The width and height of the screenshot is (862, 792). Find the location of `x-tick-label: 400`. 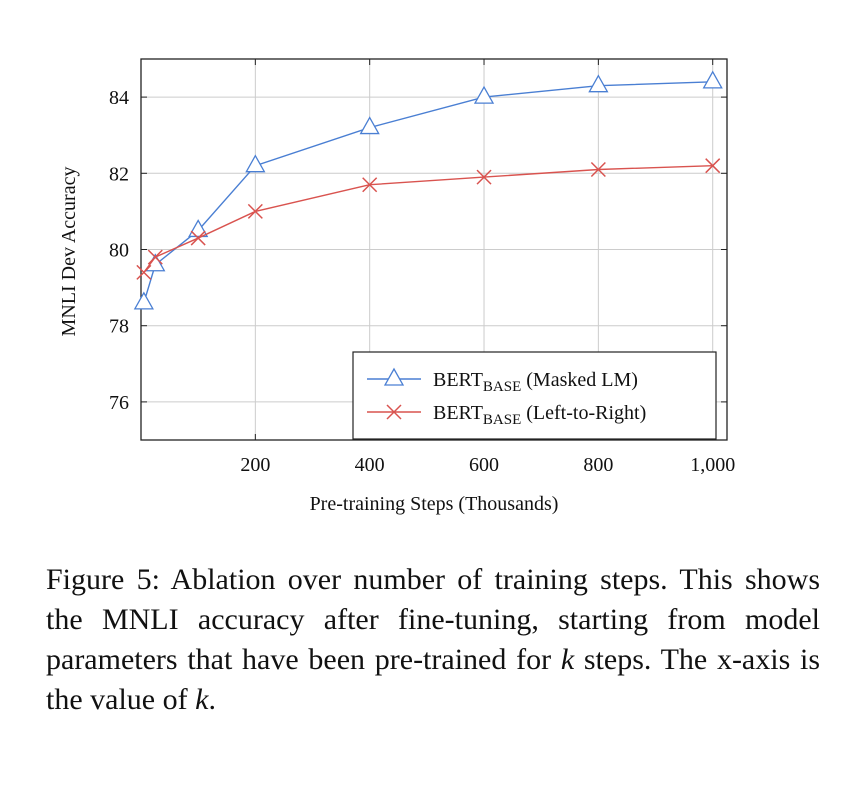

x-tick-label: 400 is located at coordinates (370, 465).